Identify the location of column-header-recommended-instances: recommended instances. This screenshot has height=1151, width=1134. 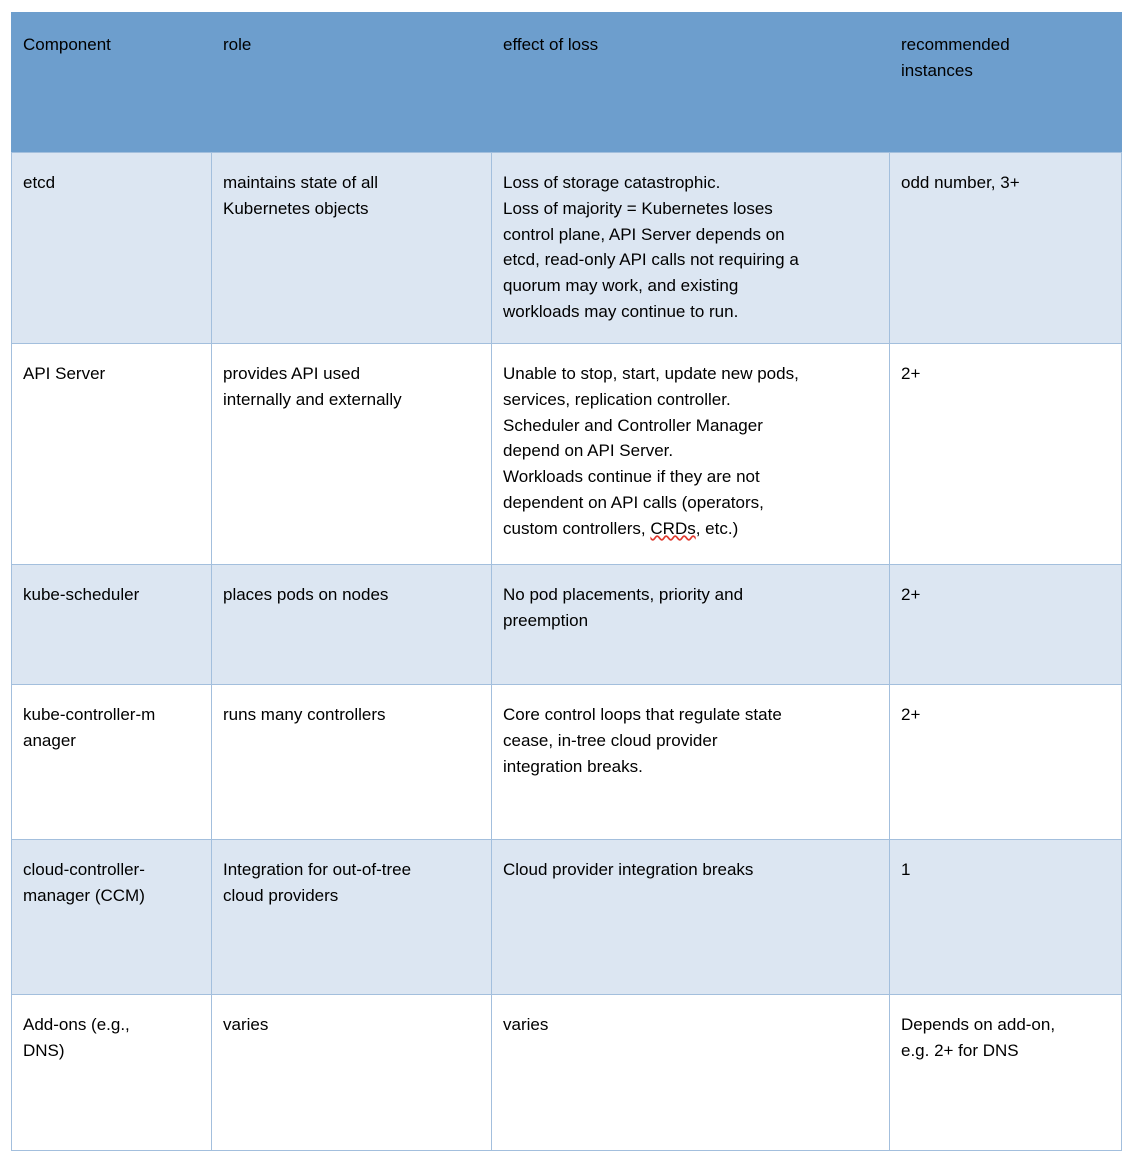
(1005, 82).